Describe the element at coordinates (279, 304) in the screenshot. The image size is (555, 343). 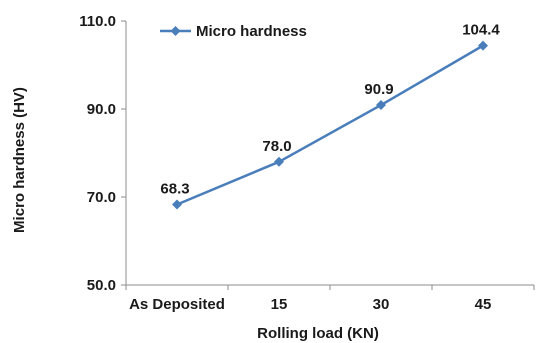
I see `x-tick-label: 15` at that location.